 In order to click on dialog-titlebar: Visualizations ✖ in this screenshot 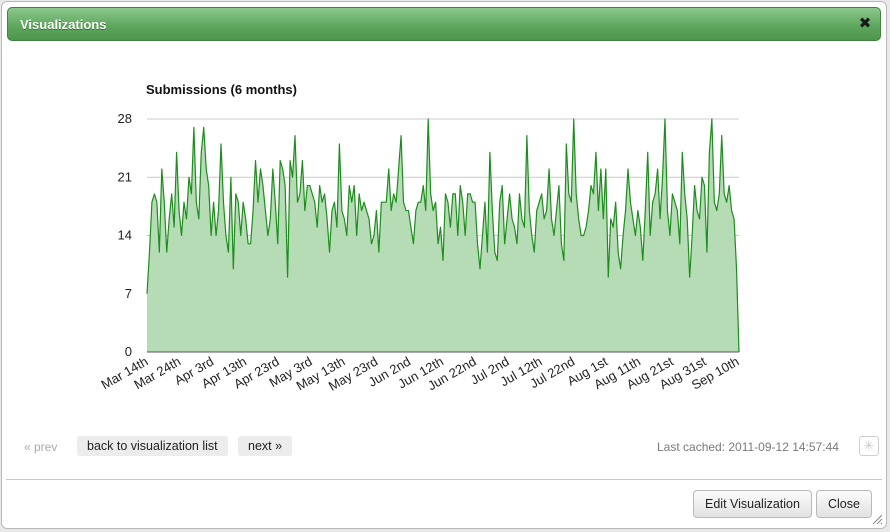, I will do `click(444, 24)`.